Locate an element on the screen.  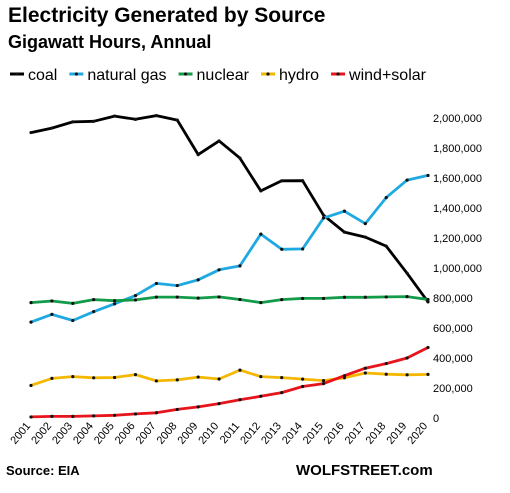
chart-subtitle: Gigawatt Hours, Annual is located at coordinates (110, 42).